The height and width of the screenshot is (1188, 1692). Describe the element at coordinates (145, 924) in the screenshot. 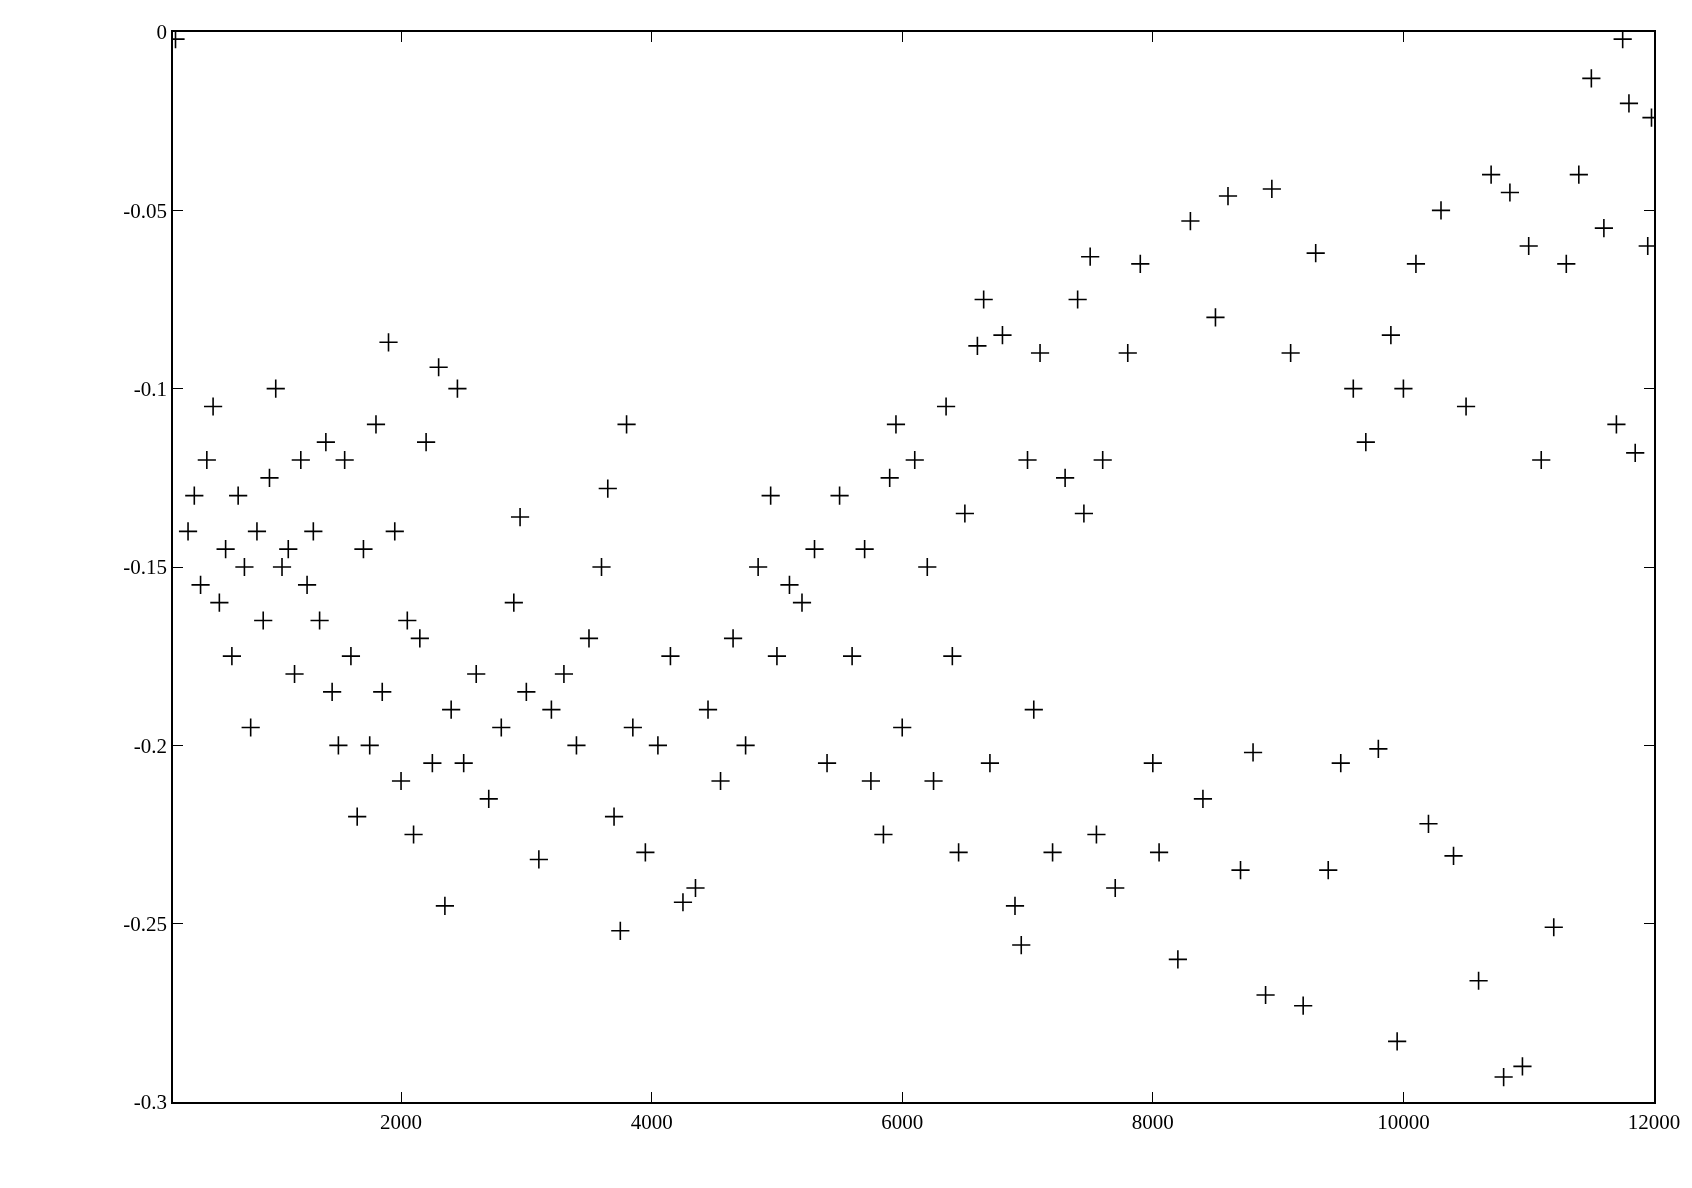

I see `y-tick-label: -0.25` at that location.